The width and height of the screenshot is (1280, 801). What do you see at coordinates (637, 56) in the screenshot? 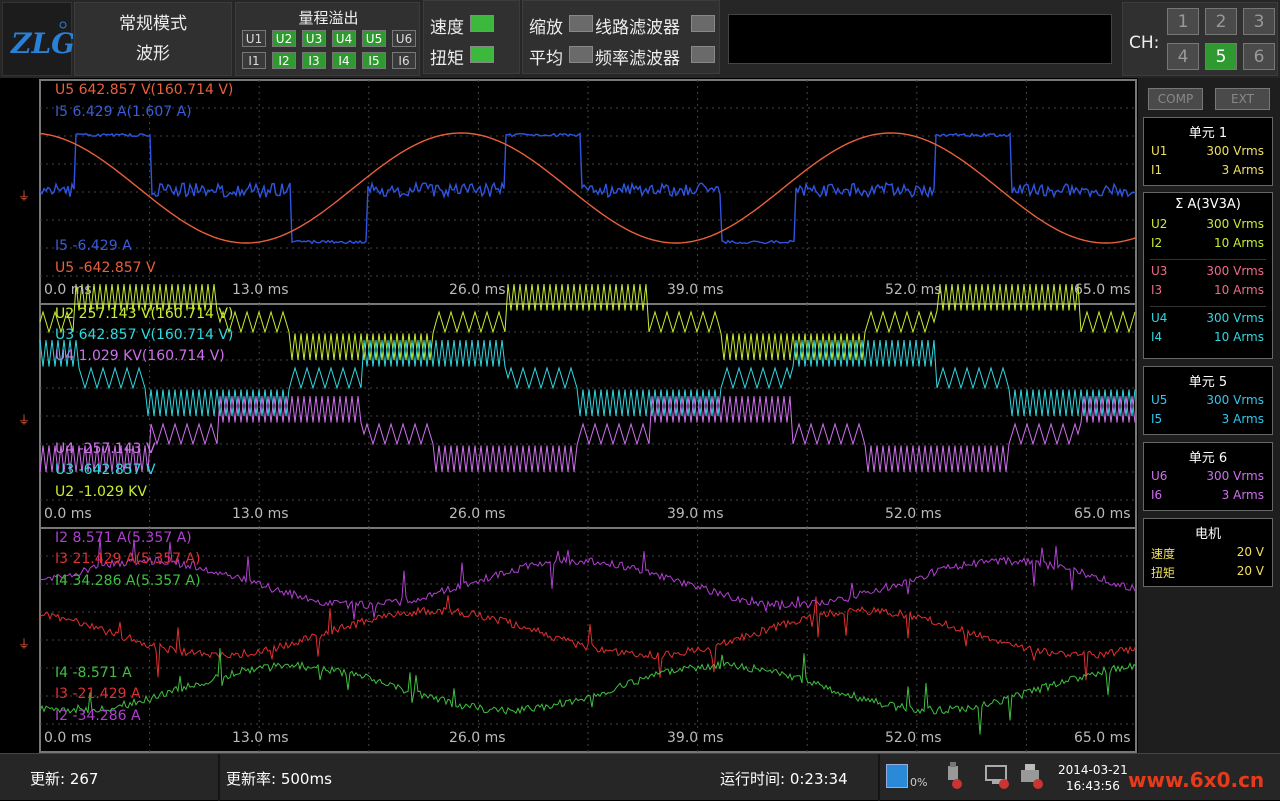
I see `freq-filter-label: 频率滤波器` at bounding box center [637, 56].